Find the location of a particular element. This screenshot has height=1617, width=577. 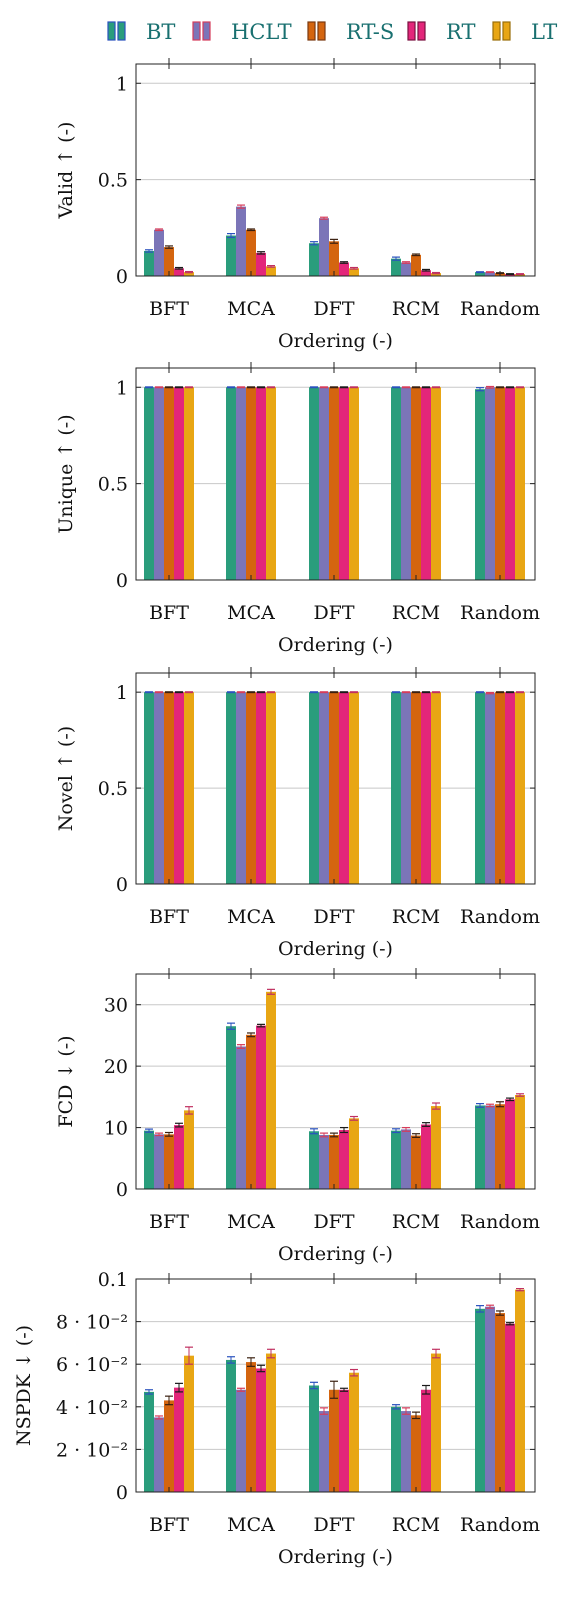

y-axis-label: Unique ↑ (-) is located at coordinates (66, 473).